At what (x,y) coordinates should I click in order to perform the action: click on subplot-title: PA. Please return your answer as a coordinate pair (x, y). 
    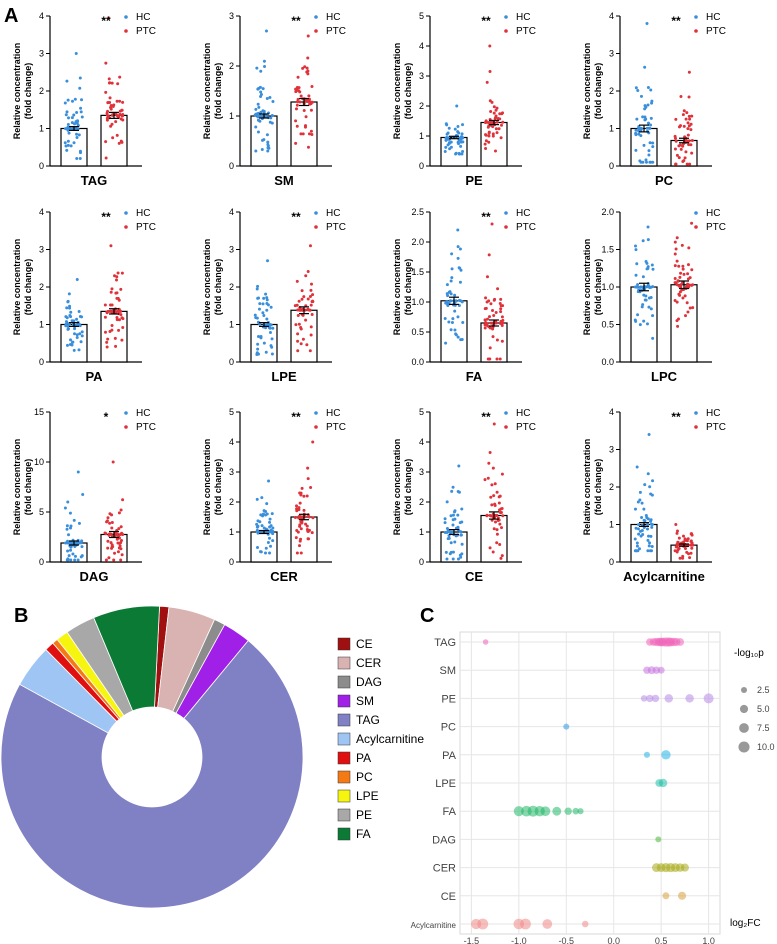
    Looking at the image, I should click on (94, 376).